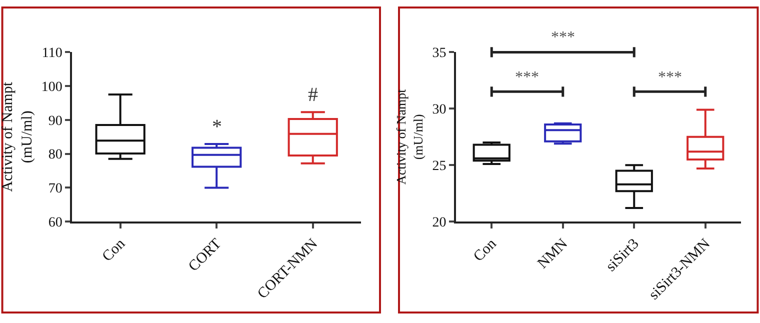  What do you see at coordinates (439, 223) in the screenshot?
I see `y-tick-label: 20` at bounding box center [439, 223].